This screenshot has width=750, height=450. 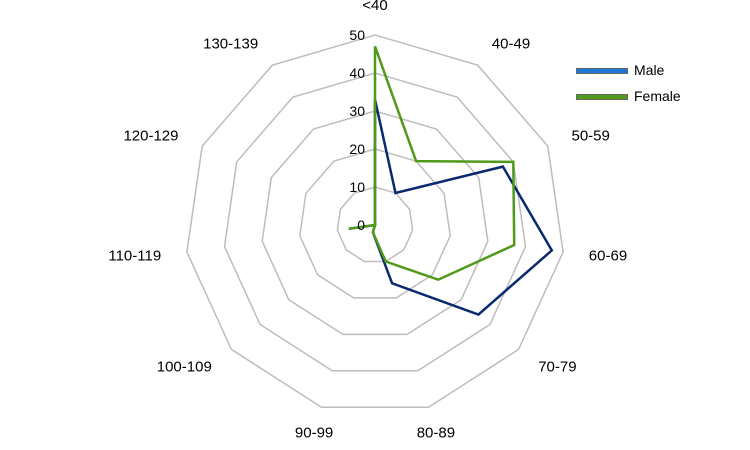 I want to click on series-line-female, so click(x=432, y=163).